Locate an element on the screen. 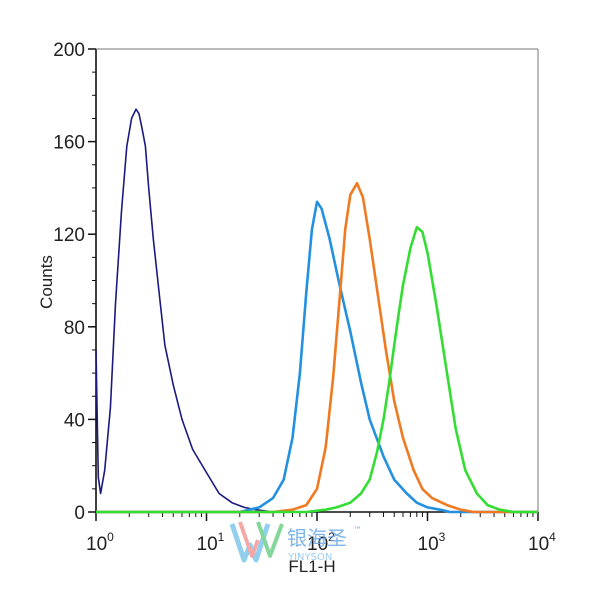 This screenshot has width=606, height=600. y-tick-label: 80 is located at coordinates (74, 328).